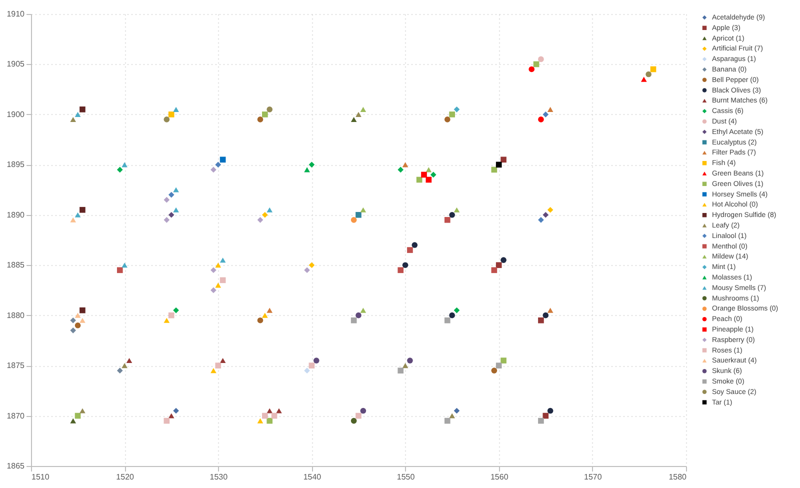 This screenshot has height=488, width=800. I want to click on x-tick-label: 1550, so click(406, 477).